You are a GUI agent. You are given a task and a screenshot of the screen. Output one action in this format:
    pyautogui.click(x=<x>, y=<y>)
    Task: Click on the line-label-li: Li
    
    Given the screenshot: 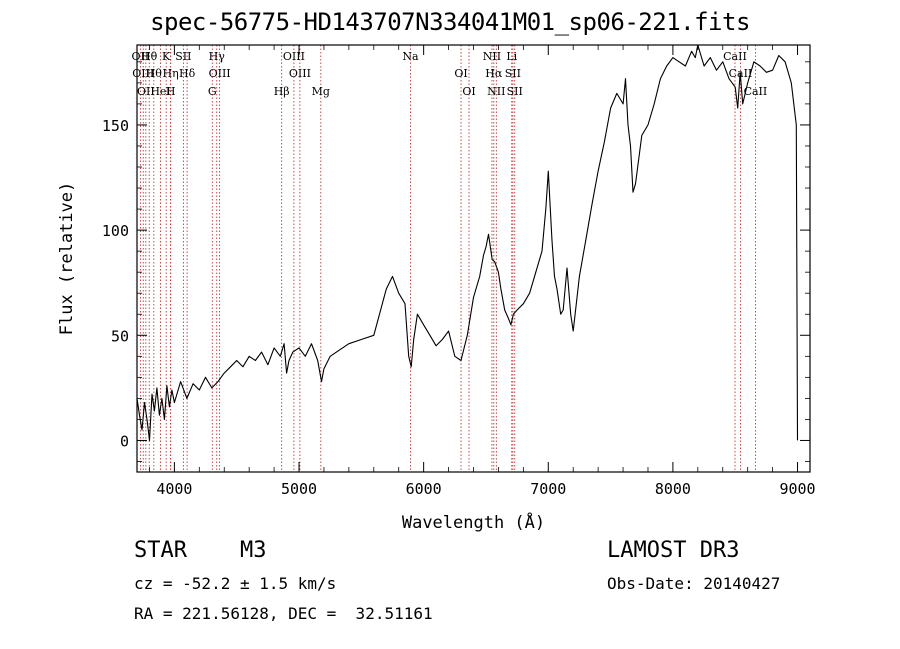 What is the action you would take?
    pyautogui.click(x=511, y=56)
    